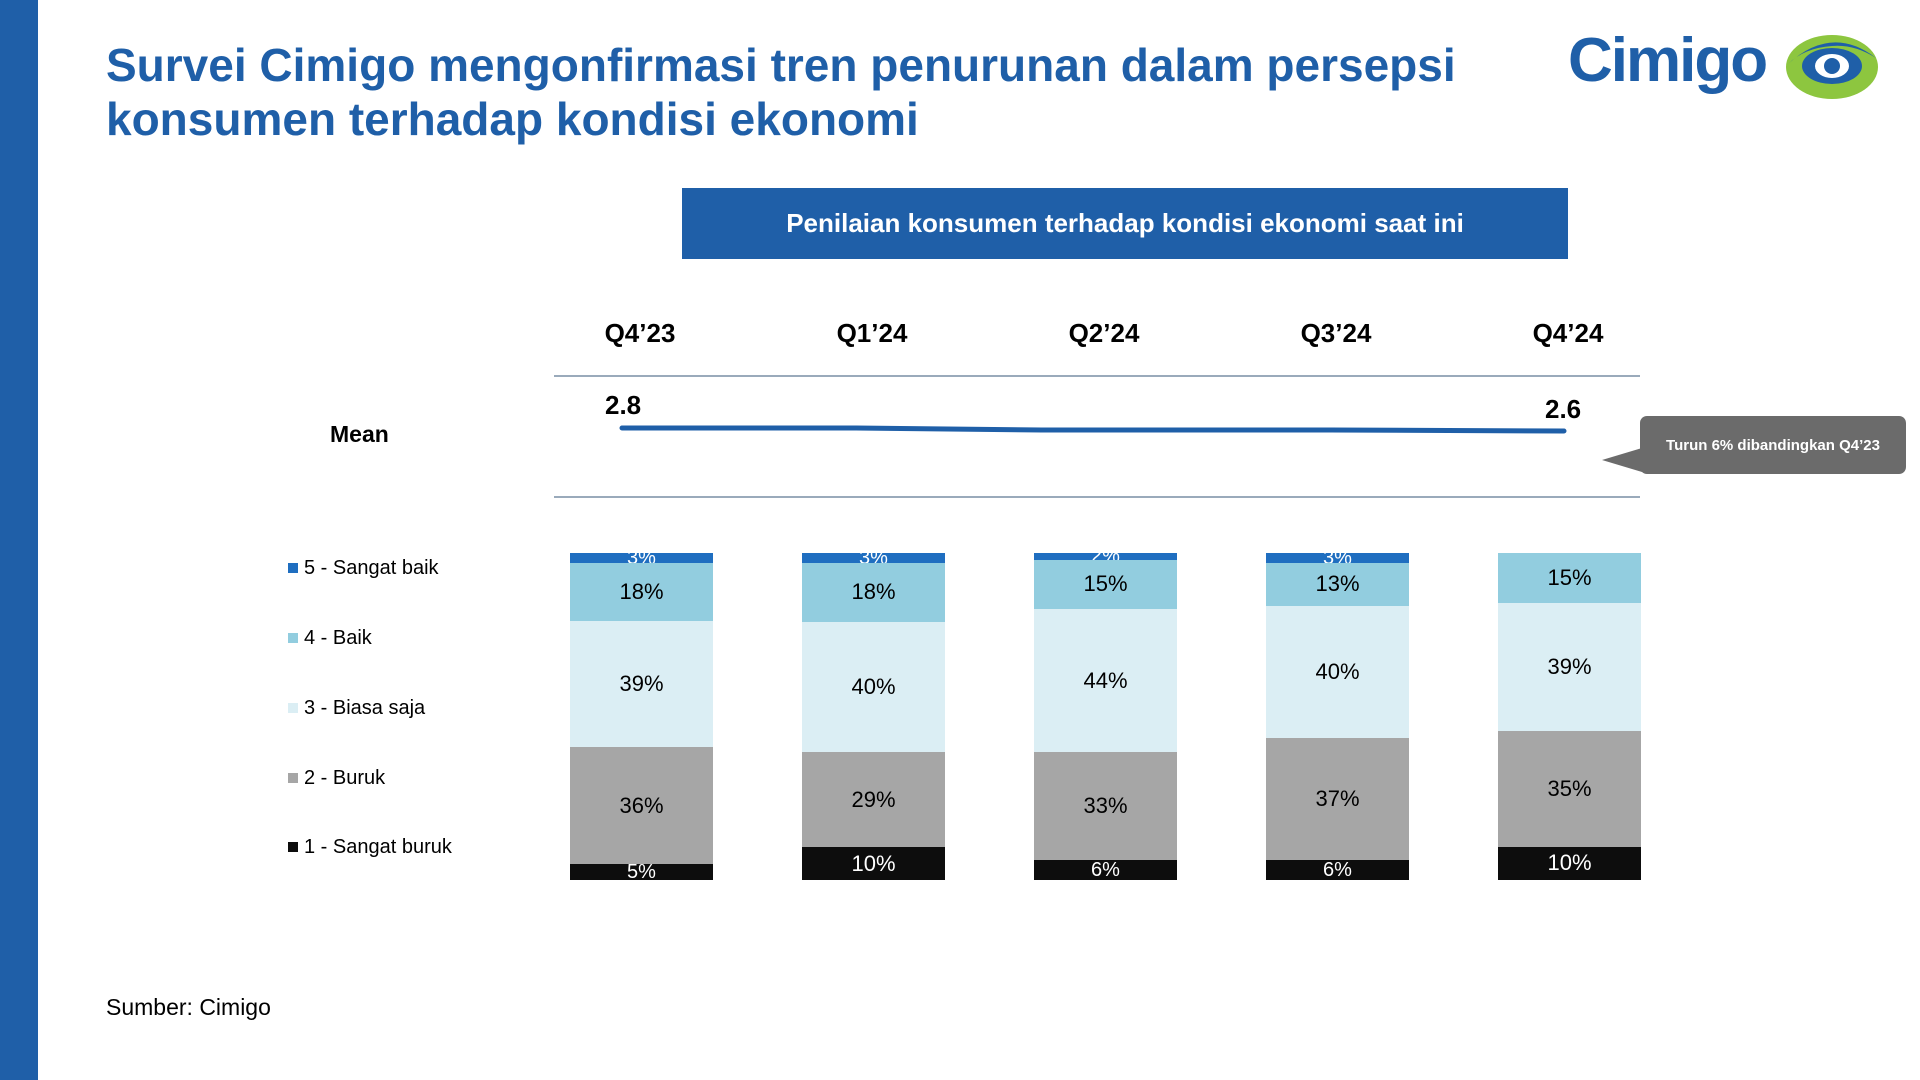  I want to click on legend-label: 4 - Baik, so click(338, 637).